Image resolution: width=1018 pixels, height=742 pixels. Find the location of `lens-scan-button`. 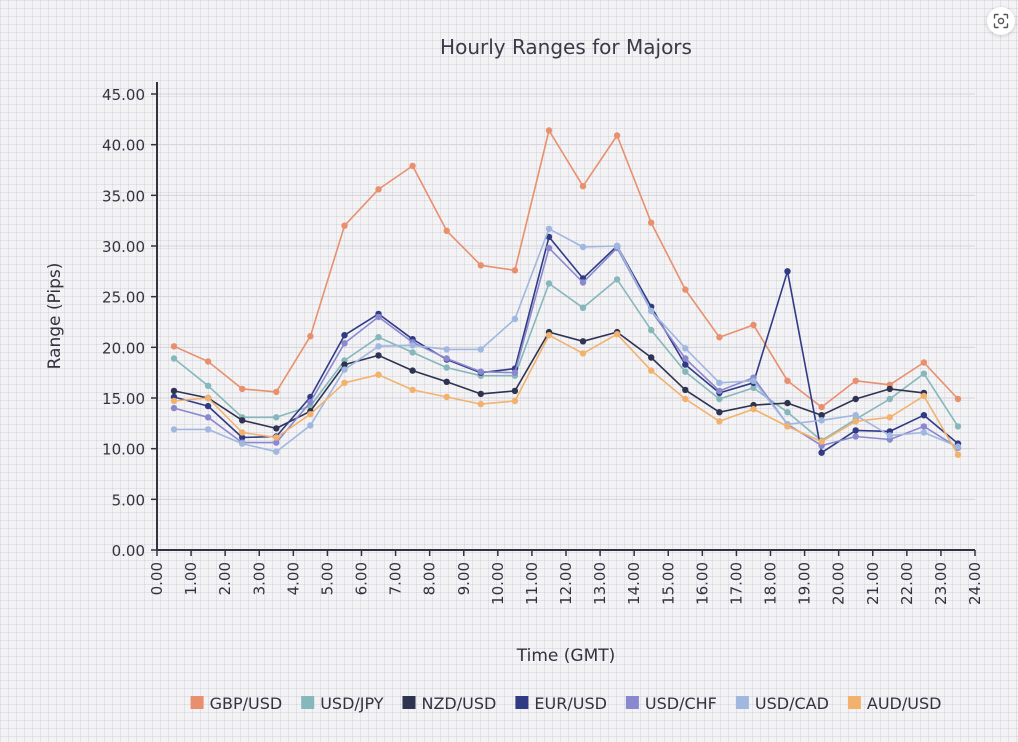

lens-scan-button is located at coordinates (1001, 21).